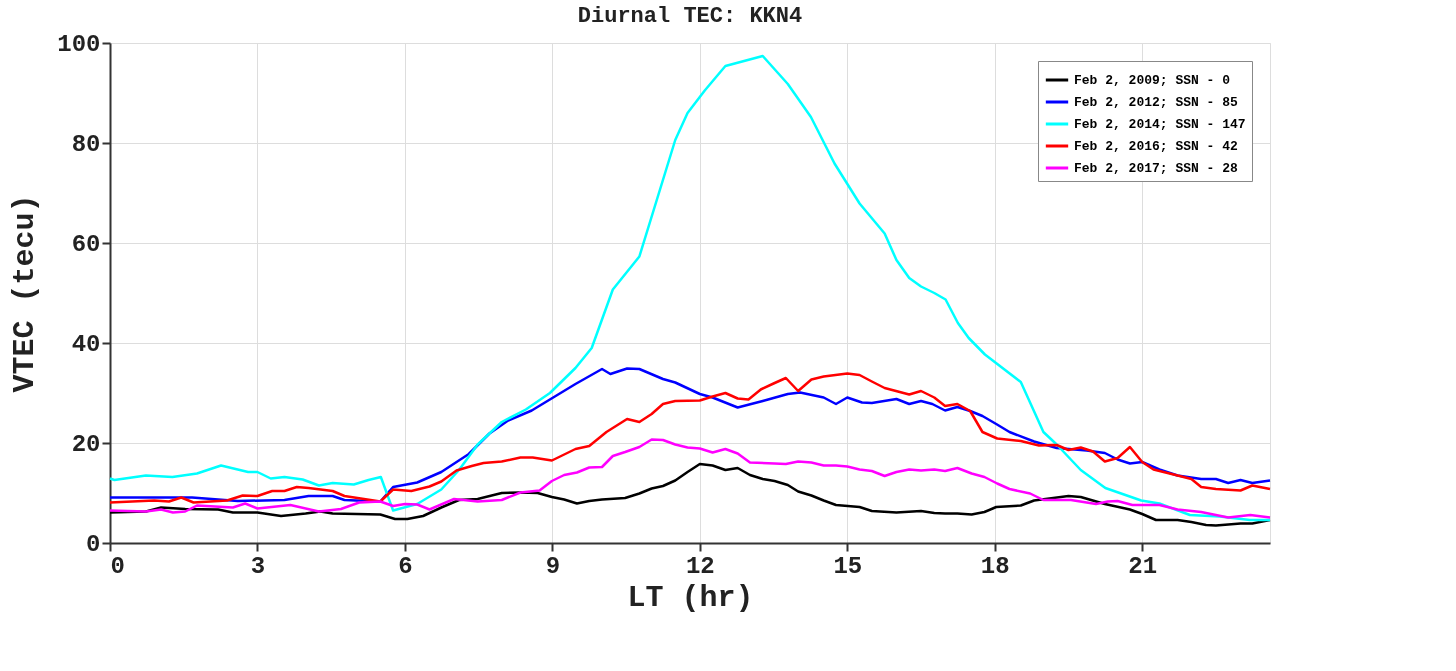 The height and width of the screenshot is (671, 1456). Describe the element at coordinates (117, 566) in the screenshot. I see `x-tick-label: 0` at that location.